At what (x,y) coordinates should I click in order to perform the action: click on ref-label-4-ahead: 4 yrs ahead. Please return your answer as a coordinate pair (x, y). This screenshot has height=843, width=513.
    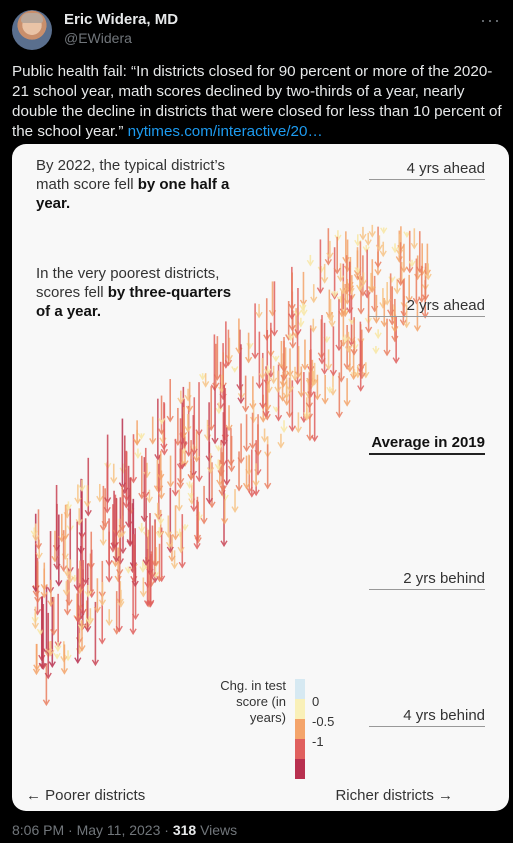
    Looking at the image, I should click on (445, 168).